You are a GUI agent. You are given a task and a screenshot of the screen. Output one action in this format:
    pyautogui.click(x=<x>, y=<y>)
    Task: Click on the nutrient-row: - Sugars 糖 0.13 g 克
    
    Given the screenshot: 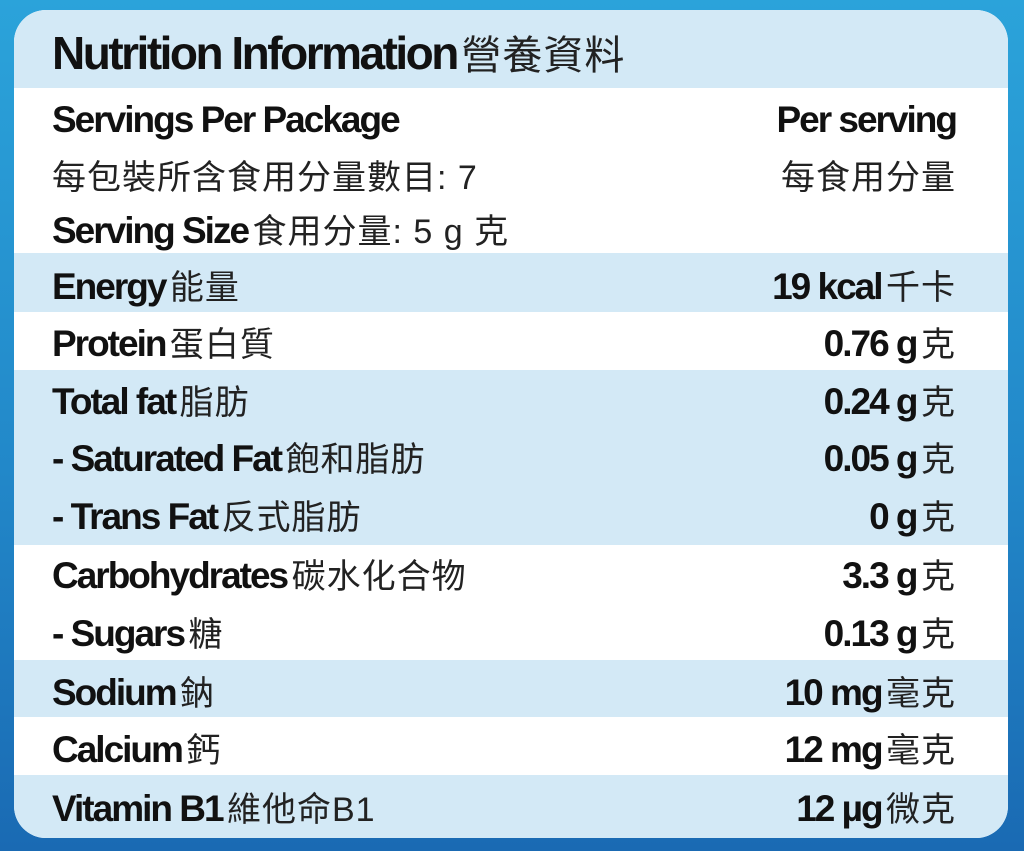 What is the action you would take?
    pyautogui.click(x=504, y=631)
    